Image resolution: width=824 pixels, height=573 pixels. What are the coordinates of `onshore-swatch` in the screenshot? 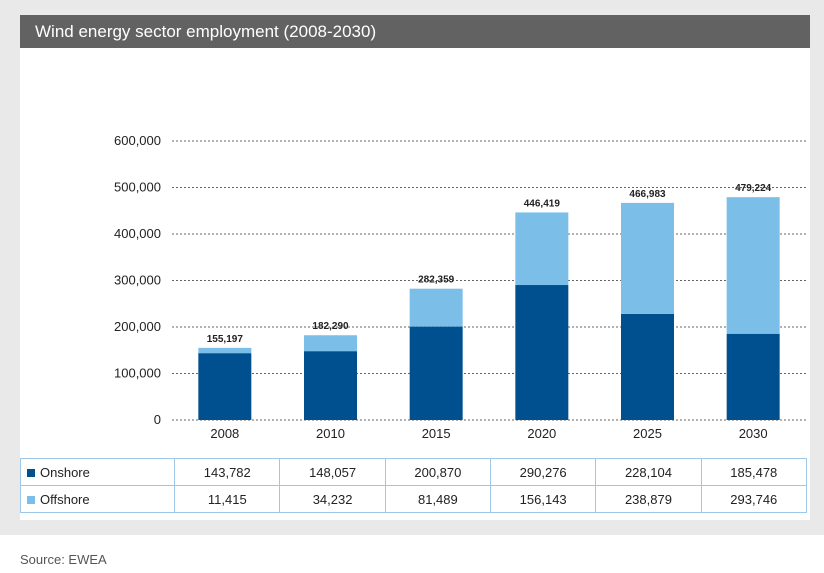 It's located at (31, 472).